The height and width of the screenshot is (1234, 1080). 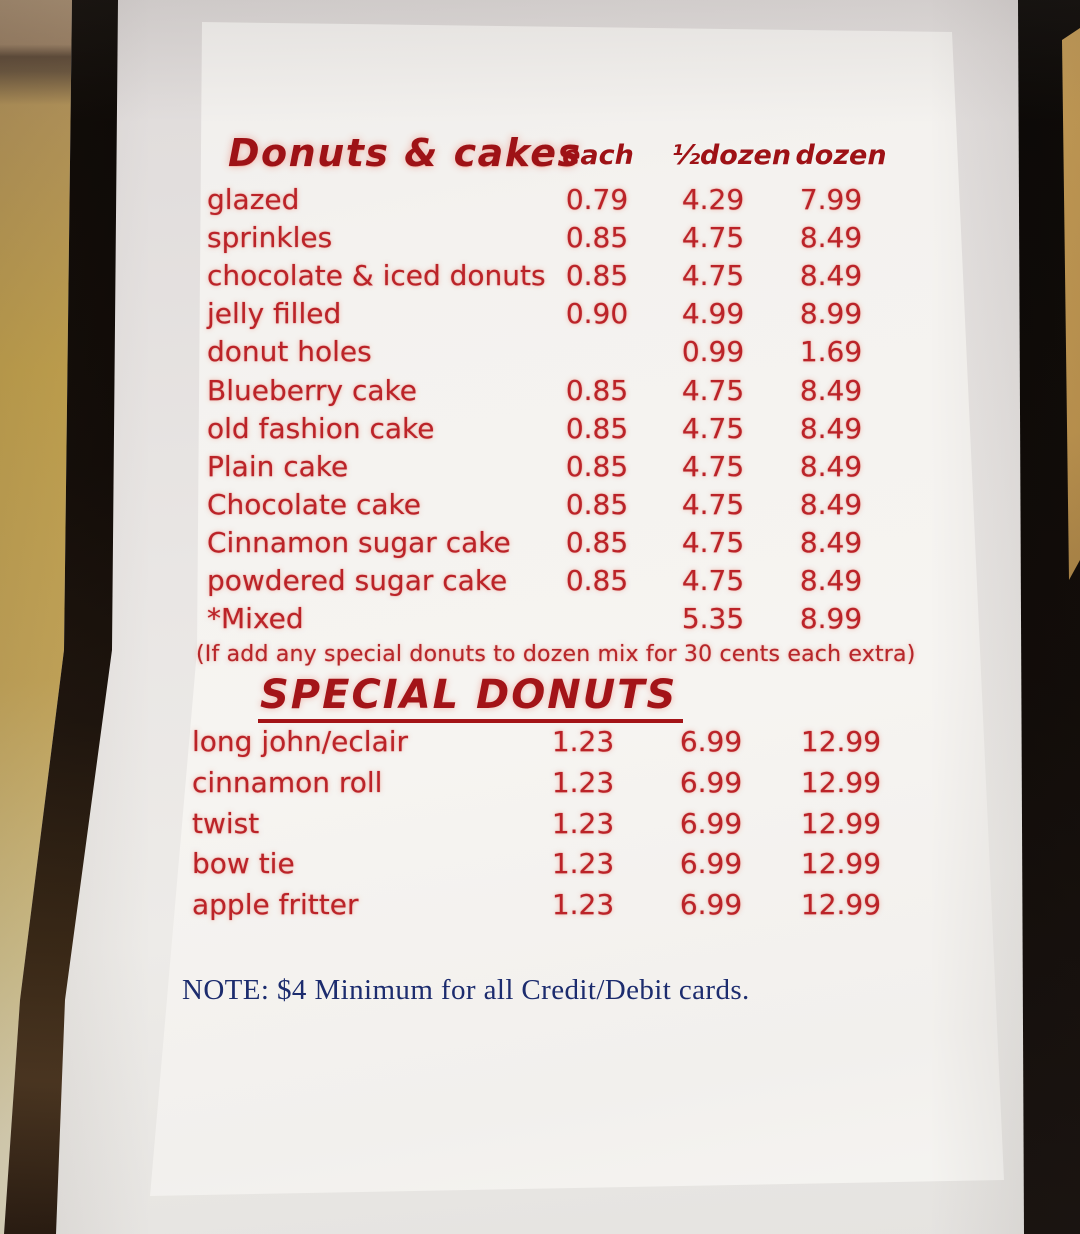 What do you see at coordinates (275, 904) in the screenshot?
I see `item-name: apple fritter` at bounding box center [275, 904].